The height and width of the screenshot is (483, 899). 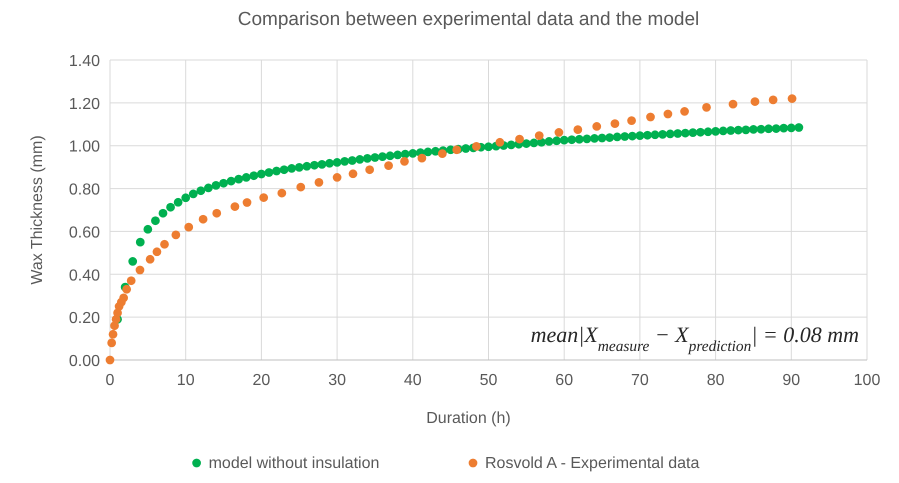 I want to click on x-tick-label: 60, so click(x=564, y=380).